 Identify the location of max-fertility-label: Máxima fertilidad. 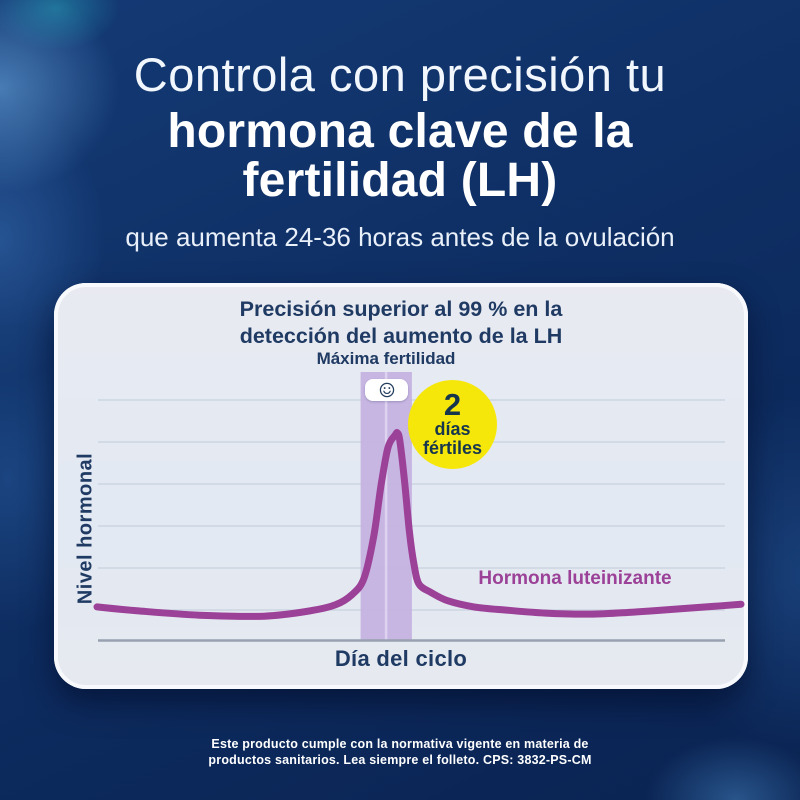
(386, 358).